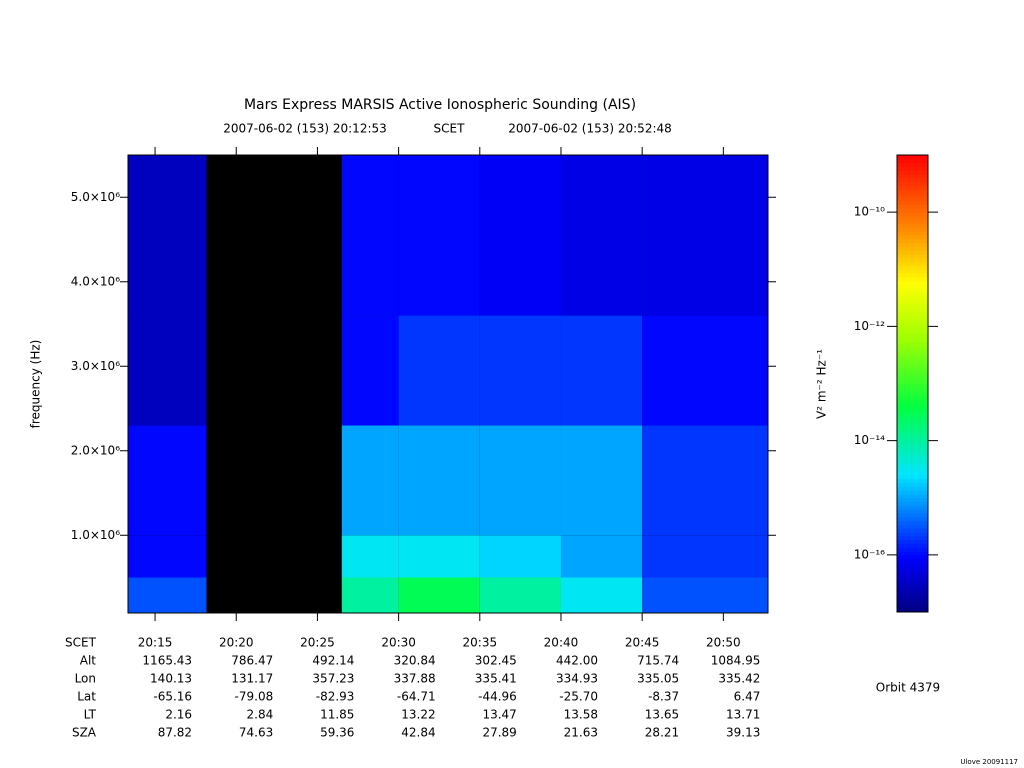  I want to click on ephemeris-value: 302.45, so click(496, 661).